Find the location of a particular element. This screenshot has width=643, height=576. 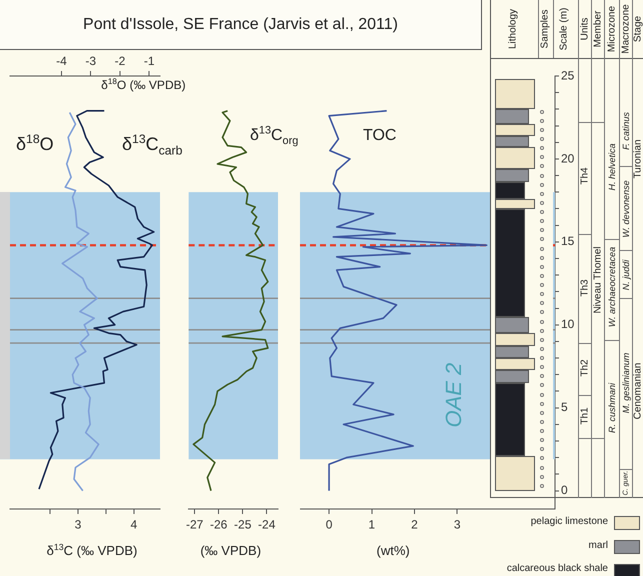

y-tick-label: 0 is located at coordinates (564, 490).